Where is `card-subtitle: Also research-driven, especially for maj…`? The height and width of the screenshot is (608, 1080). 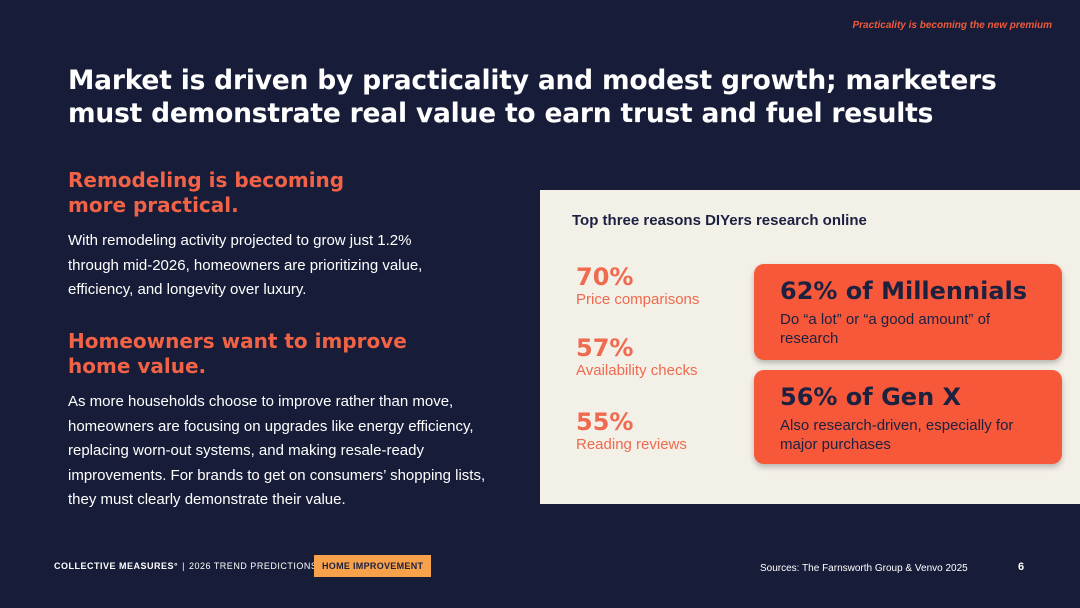
card-subtitle: Also research-driven, especially for maj… is located at coordinates (897, 435).